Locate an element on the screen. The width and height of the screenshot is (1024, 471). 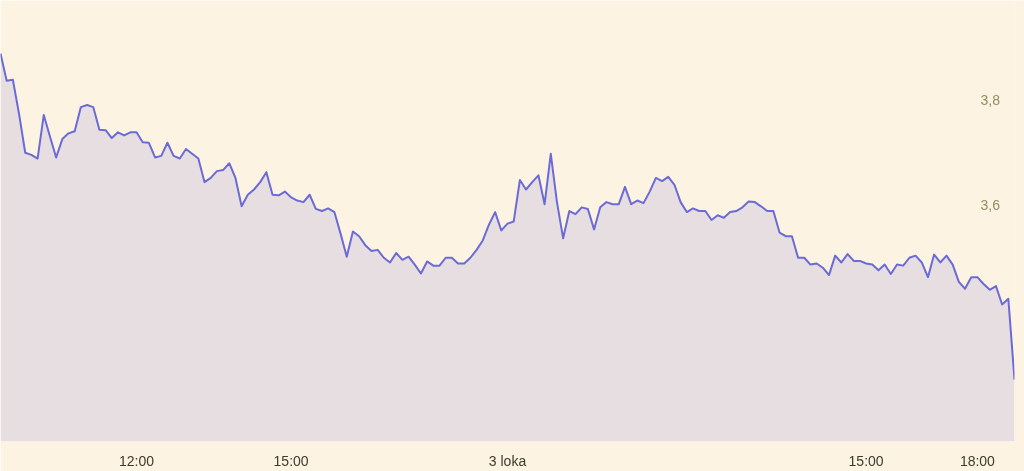
x-tick-label: 12:00 is located at coordinates (137, 460).